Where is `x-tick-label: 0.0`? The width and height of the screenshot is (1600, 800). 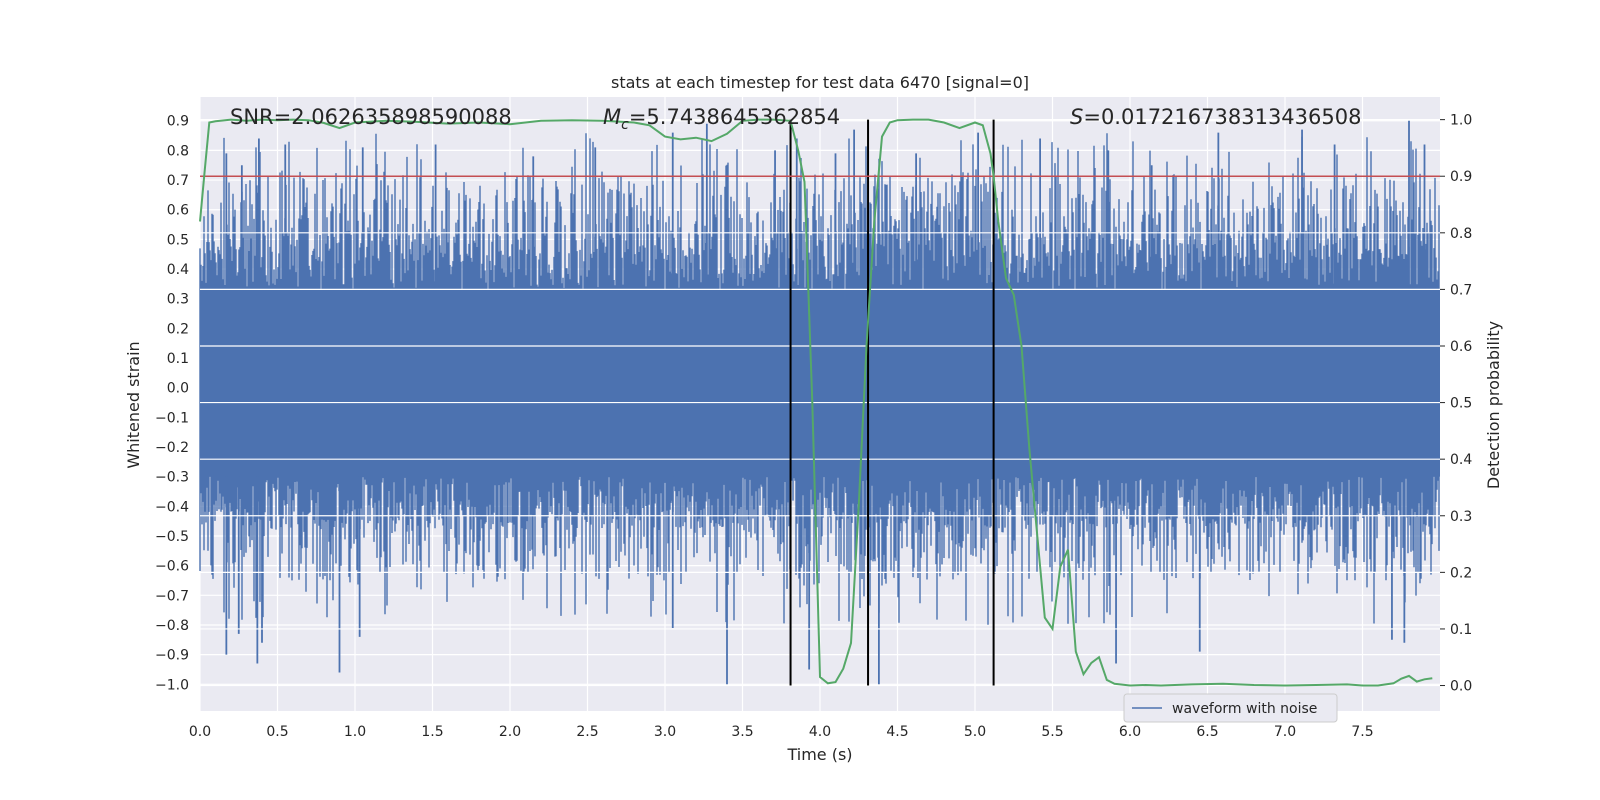 x-tick-label: 0.0 is located at coordinates (200, 732).